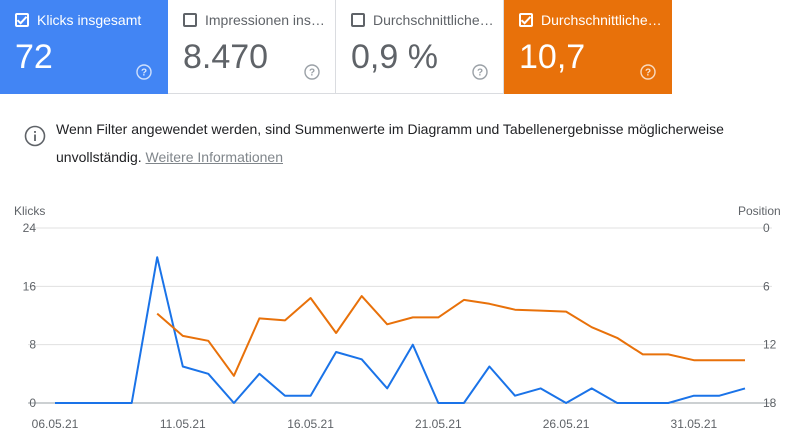 This screenshot has height=447, width=800. Describe the element at coordinates (89, 20) in the screenshot. I see `card-label: Klicks insgesamt` at that location.